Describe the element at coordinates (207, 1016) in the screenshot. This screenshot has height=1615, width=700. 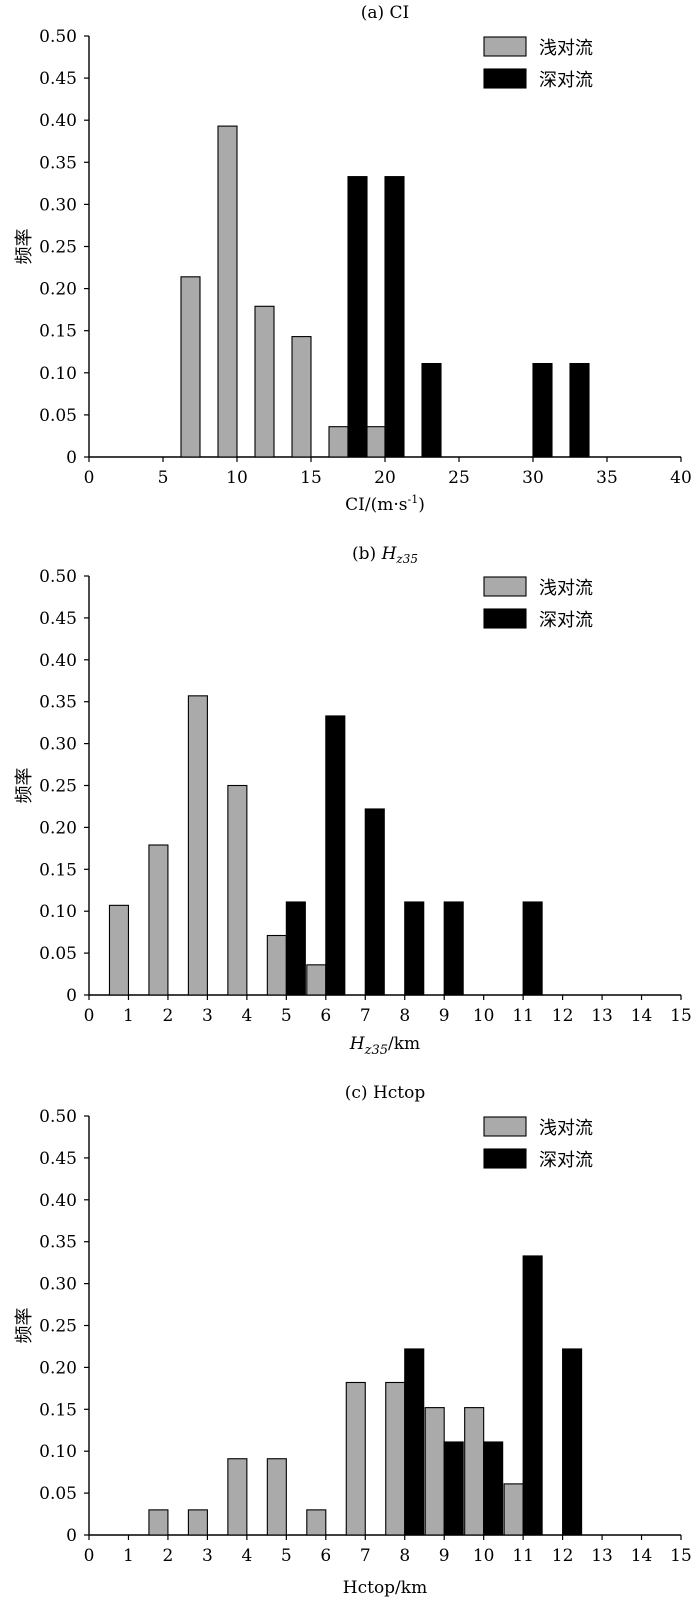
I see `x-tick-label: 3` at that location.